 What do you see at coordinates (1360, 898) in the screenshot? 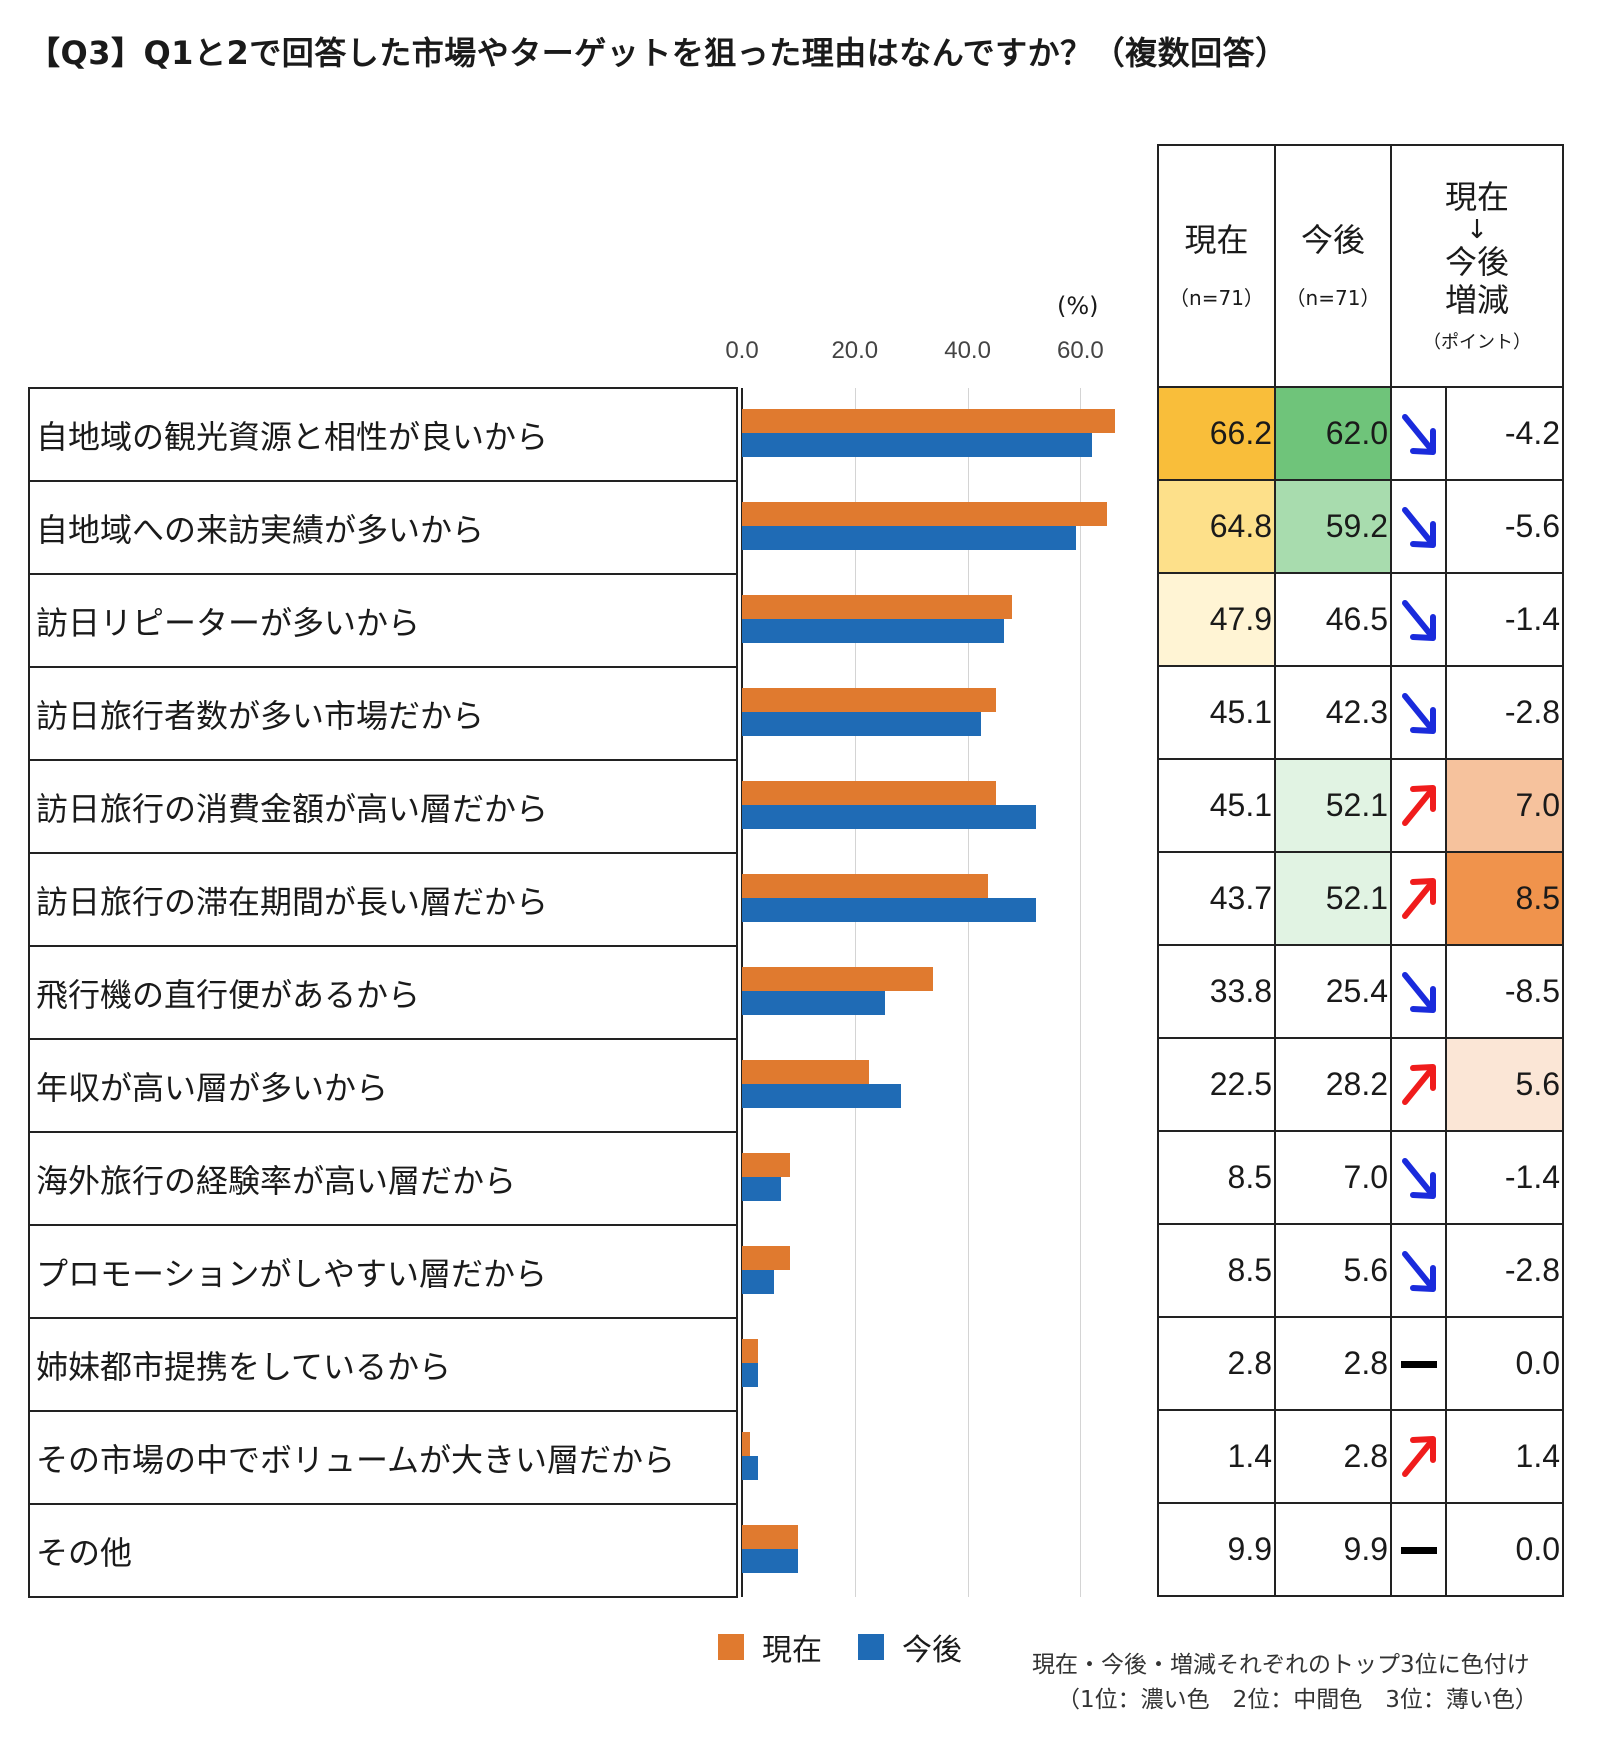
I see `table-row: 43.7 52.1 8.5` at bounding box center [1360, 898].